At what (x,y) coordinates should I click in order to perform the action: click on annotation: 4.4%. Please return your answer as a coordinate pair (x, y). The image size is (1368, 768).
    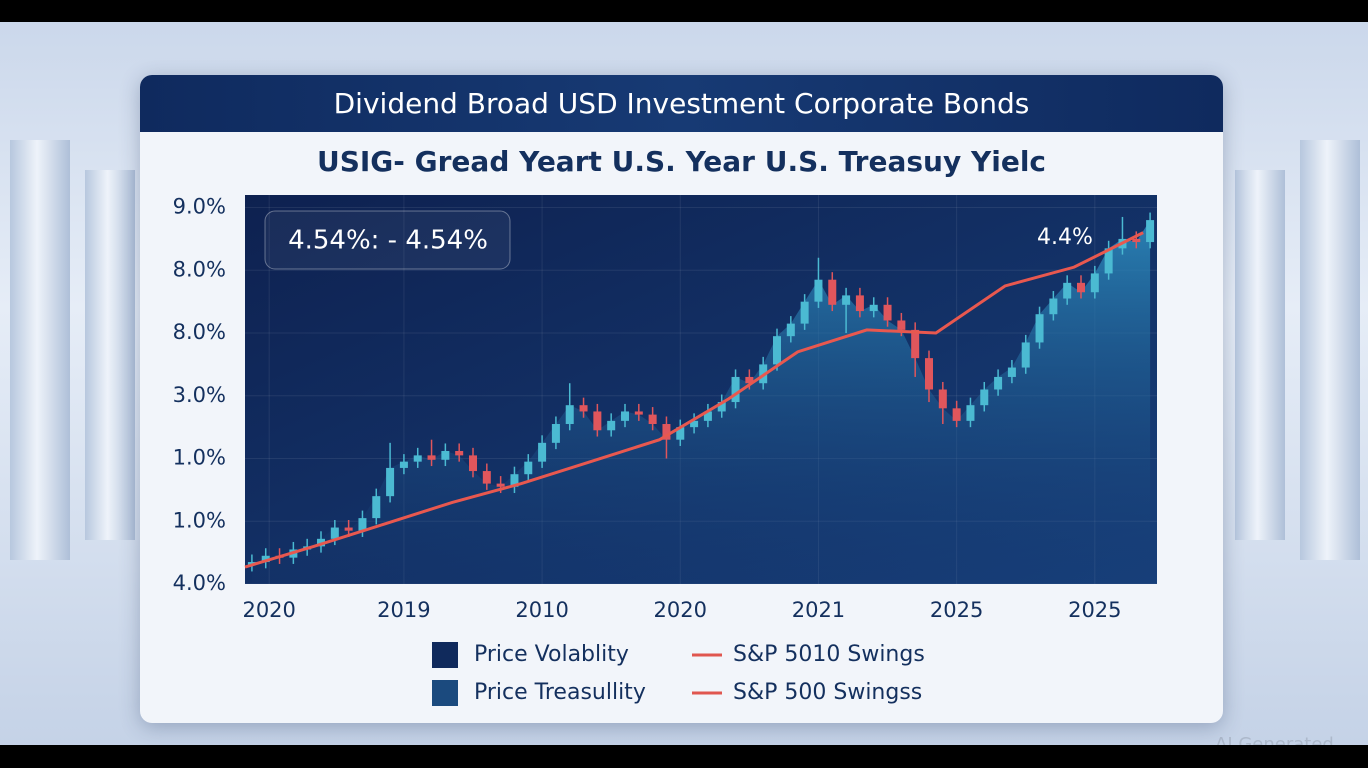
    Looking at the image, I should click on (1065, 237).